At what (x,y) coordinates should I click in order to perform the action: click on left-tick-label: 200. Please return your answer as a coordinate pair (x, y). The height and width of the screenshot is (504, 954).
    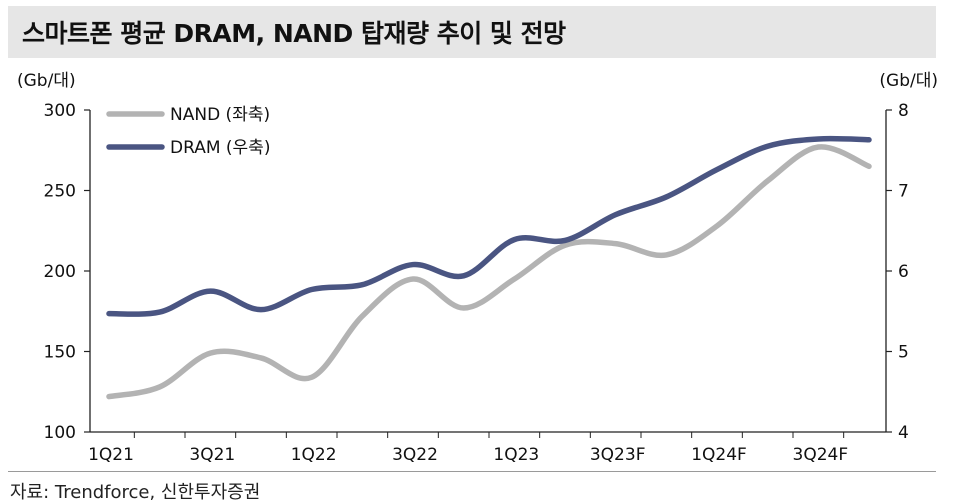
    Looking at the image, I should click on (60, 272).